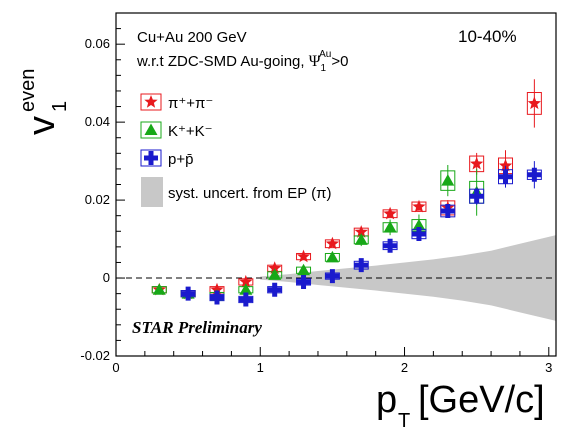 This screenshot has width=574, height=445. I want to click on legend-band-swatch, so click(152, 192).